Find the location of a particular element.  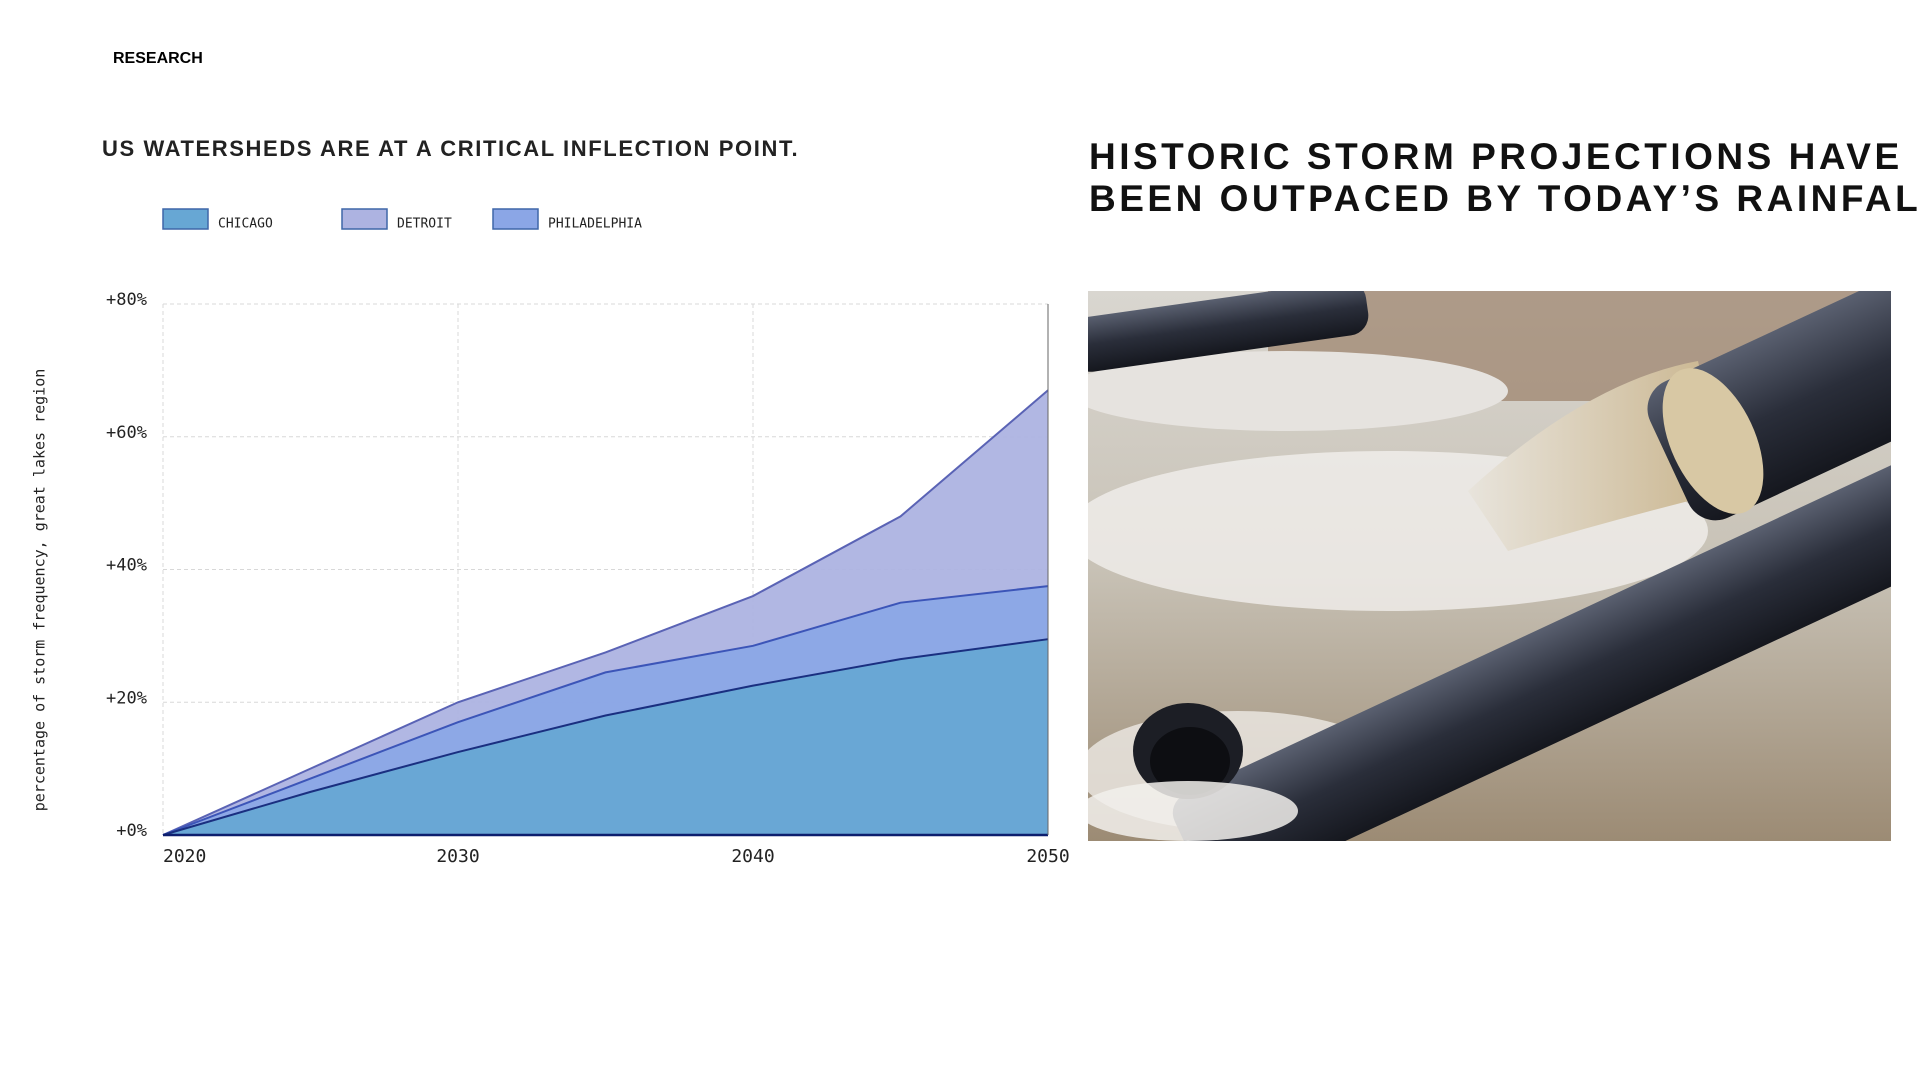

y-tick-label: +0% is located at coordinates (131, 831).